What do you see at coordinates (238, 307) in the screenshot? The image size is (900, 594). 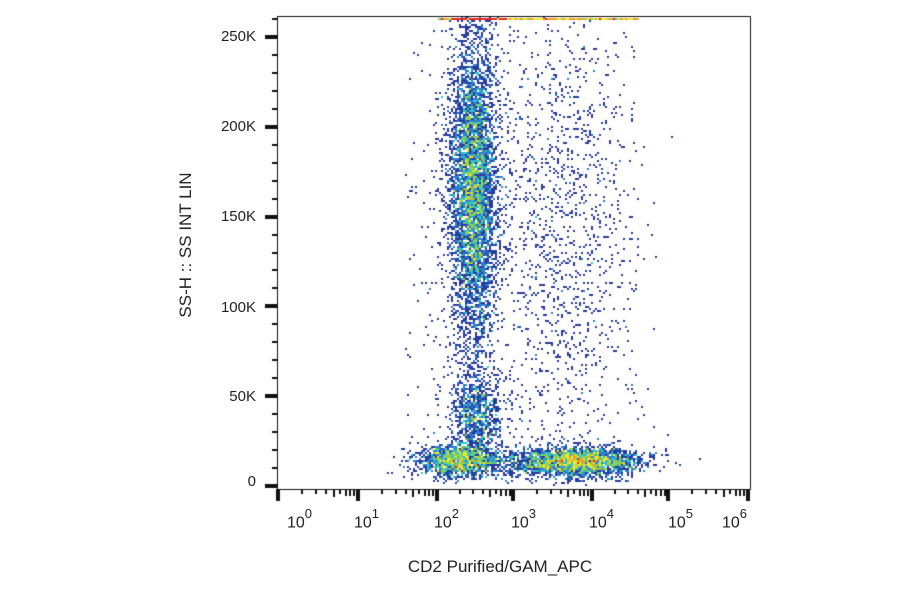 I see `y-tick-label-100k: 100K` at bounding box center [238, 307].